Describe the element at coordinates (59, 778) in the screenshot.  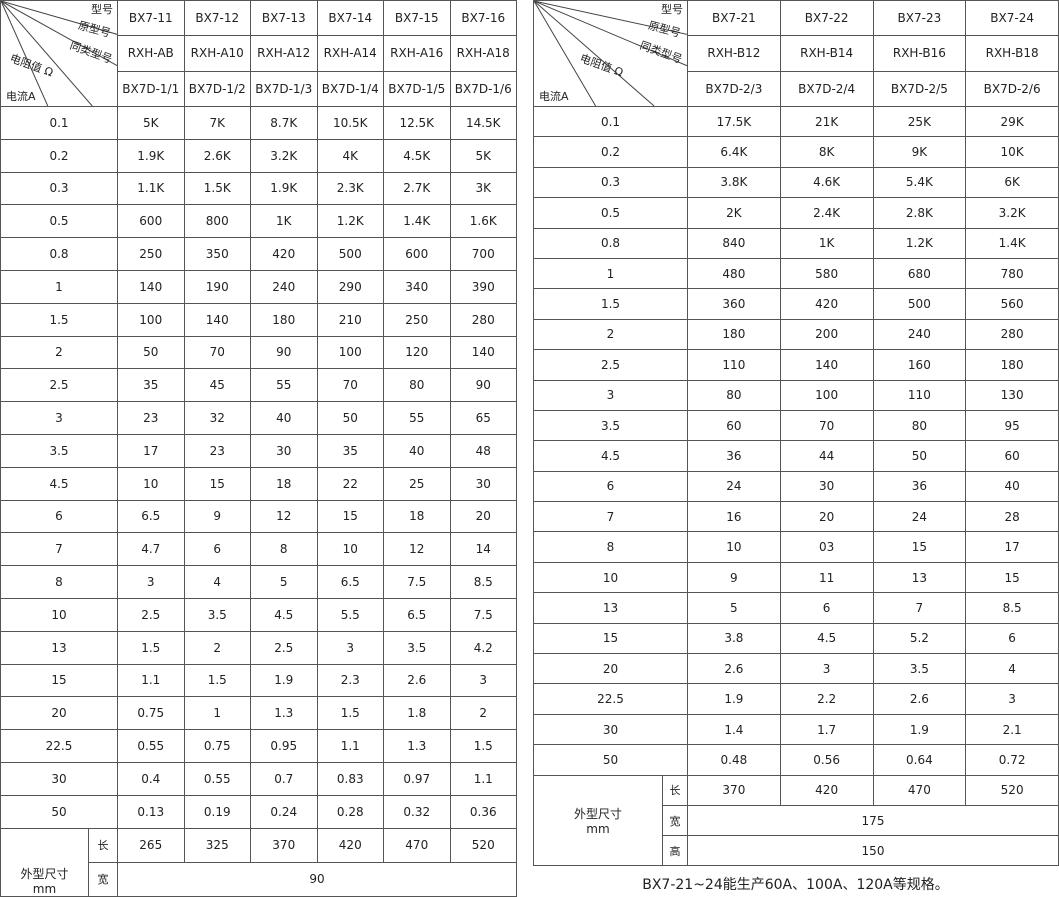
I see `current-cell: 30` at that location.